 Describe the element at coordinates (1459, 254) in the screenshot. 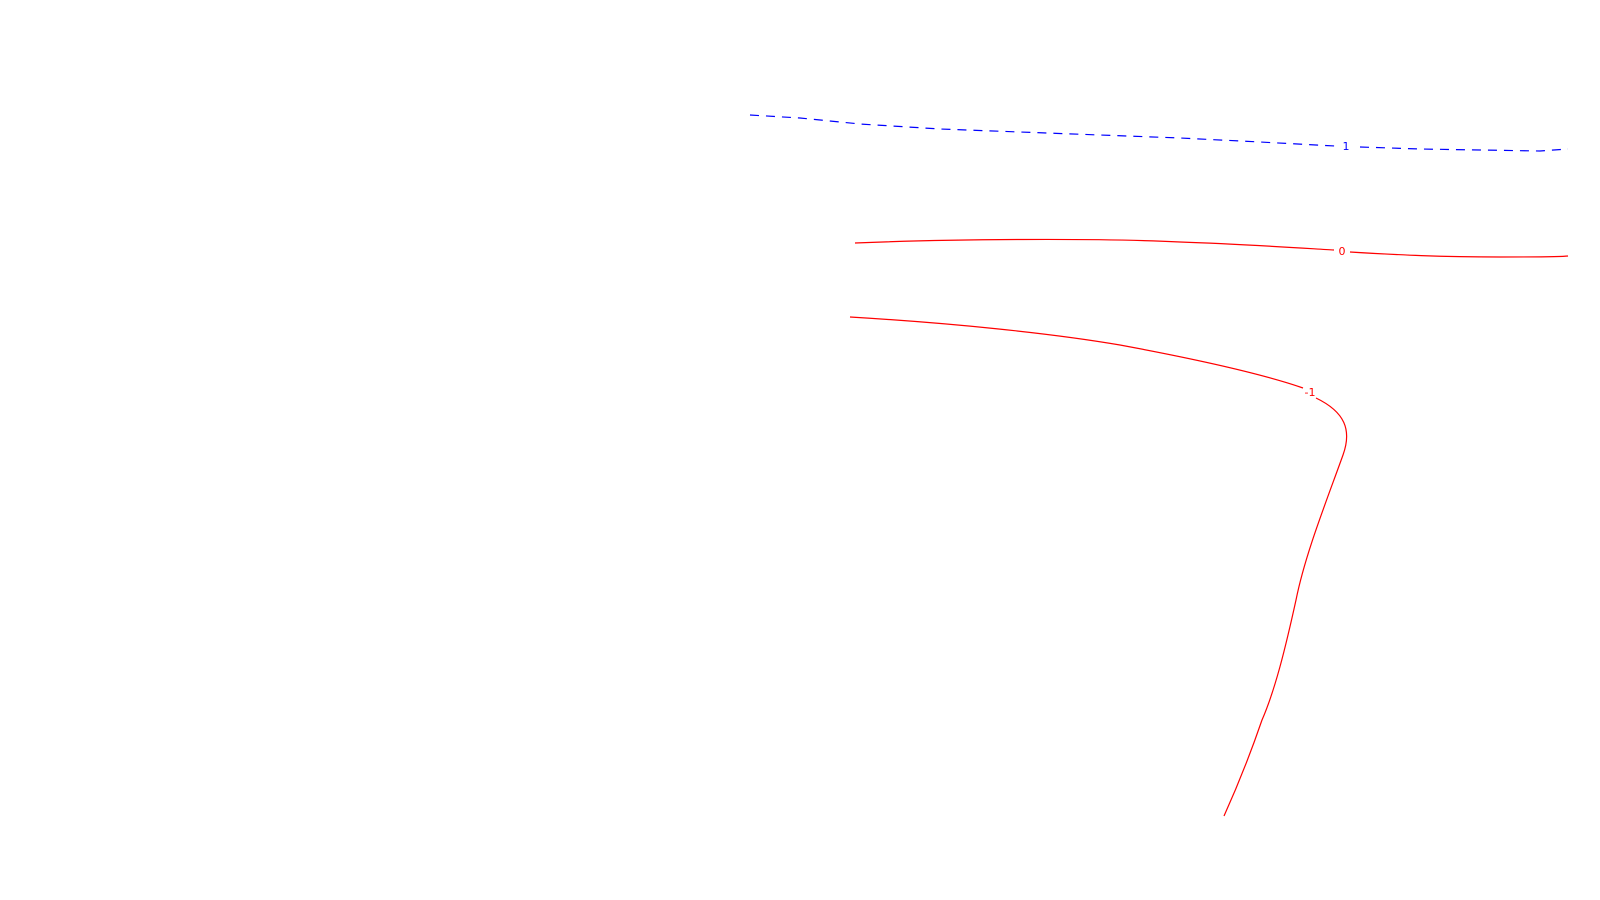

I see `contour-line-0-continued` at that location.